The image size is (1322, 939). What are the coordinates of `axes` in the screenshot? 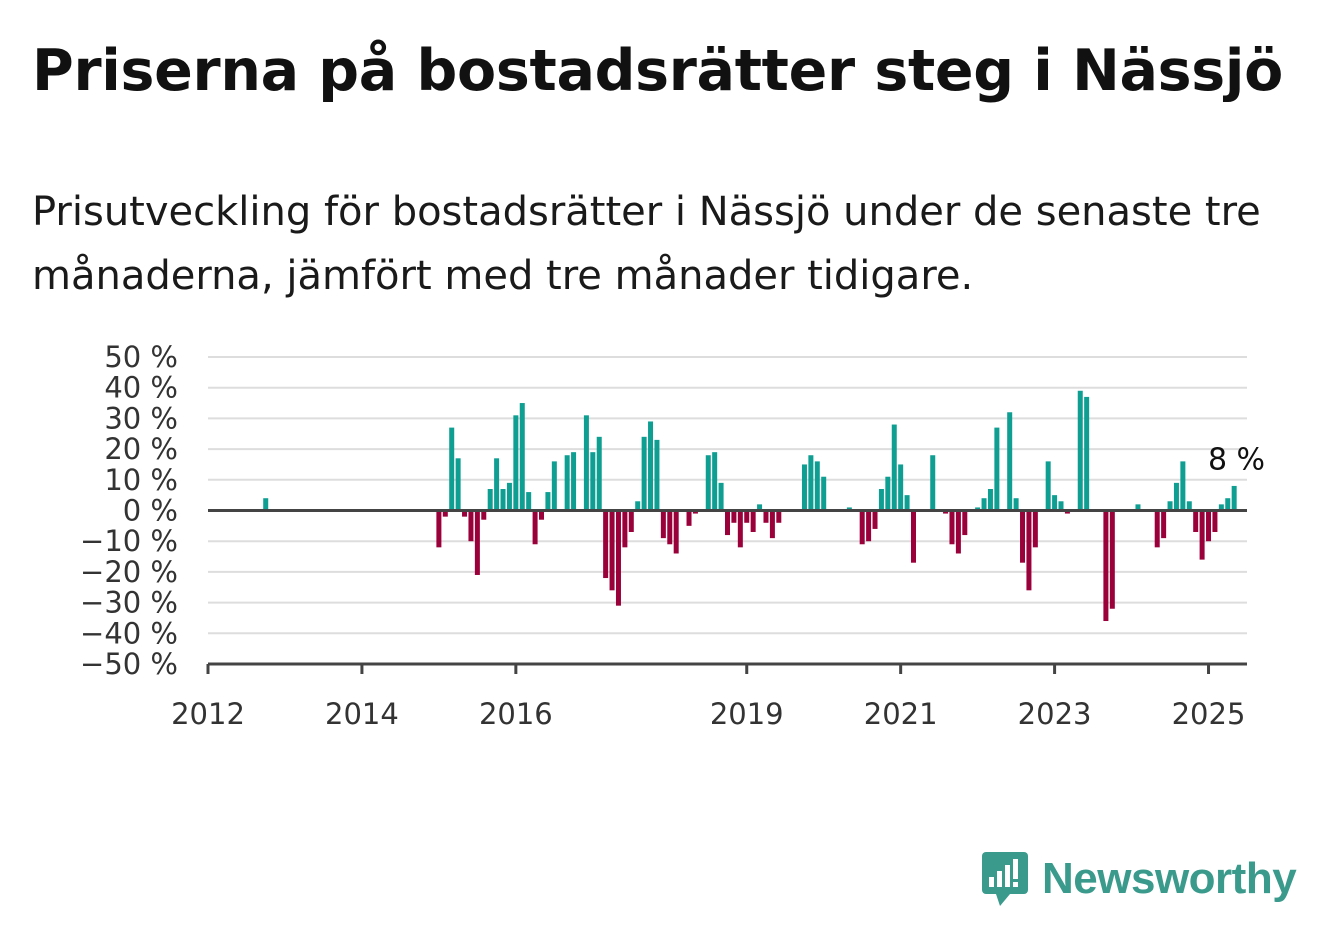 It's located at (726, 591).